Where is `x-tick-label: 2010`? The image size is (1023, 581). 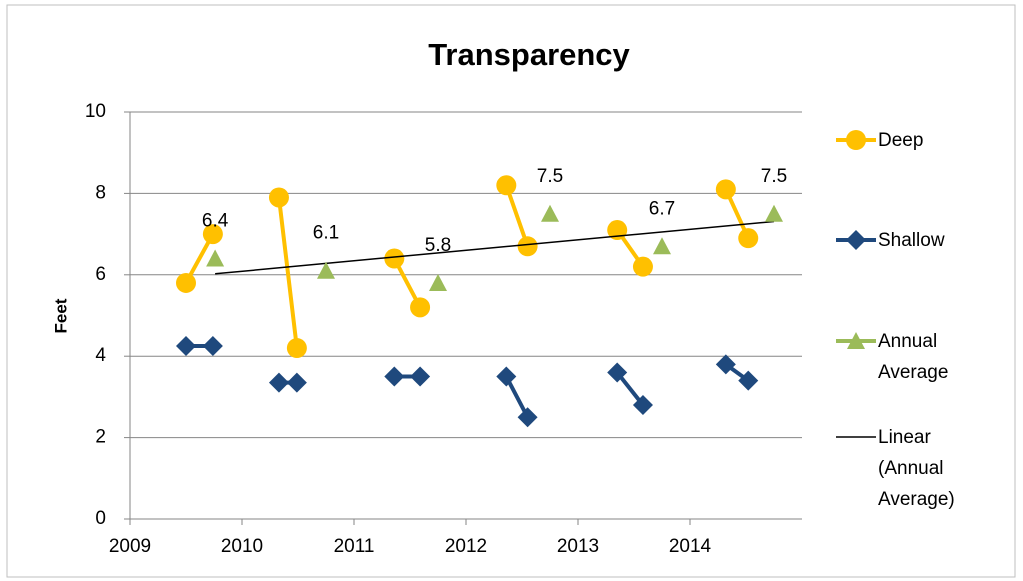
x-tick-label: 2010 is located at coordinates (242, 546).